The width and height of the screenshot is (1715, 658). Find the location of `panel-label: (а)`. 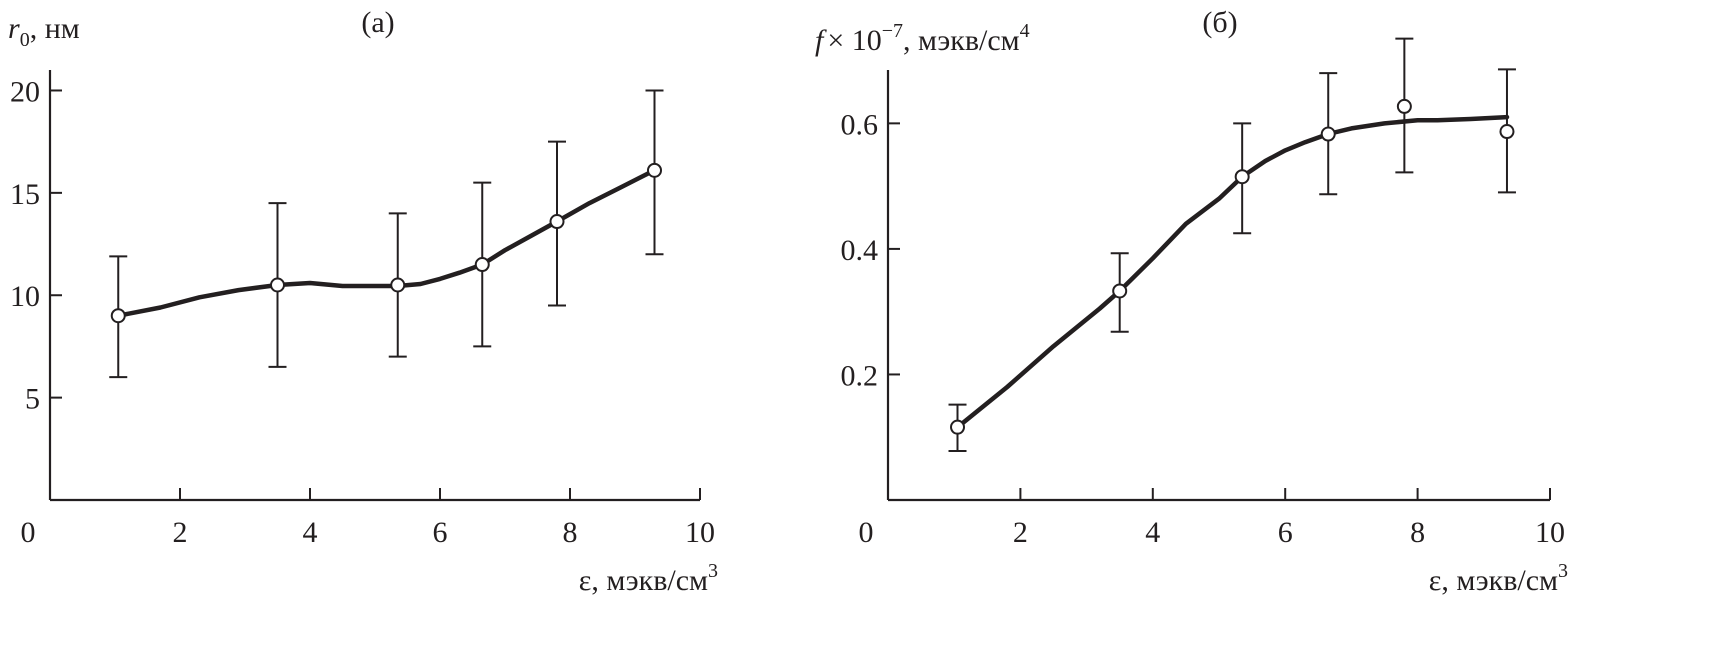

panel-label: (а) is located at coordinates (377, 22).